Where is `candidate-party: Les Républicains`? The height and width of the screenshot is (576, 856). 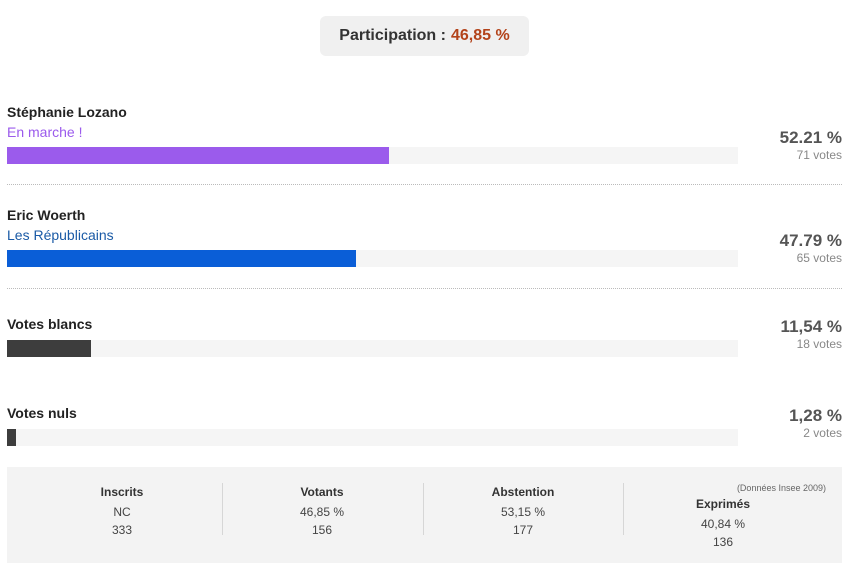 candidate-party: Les Républicains is located at coordinates (60, 235).